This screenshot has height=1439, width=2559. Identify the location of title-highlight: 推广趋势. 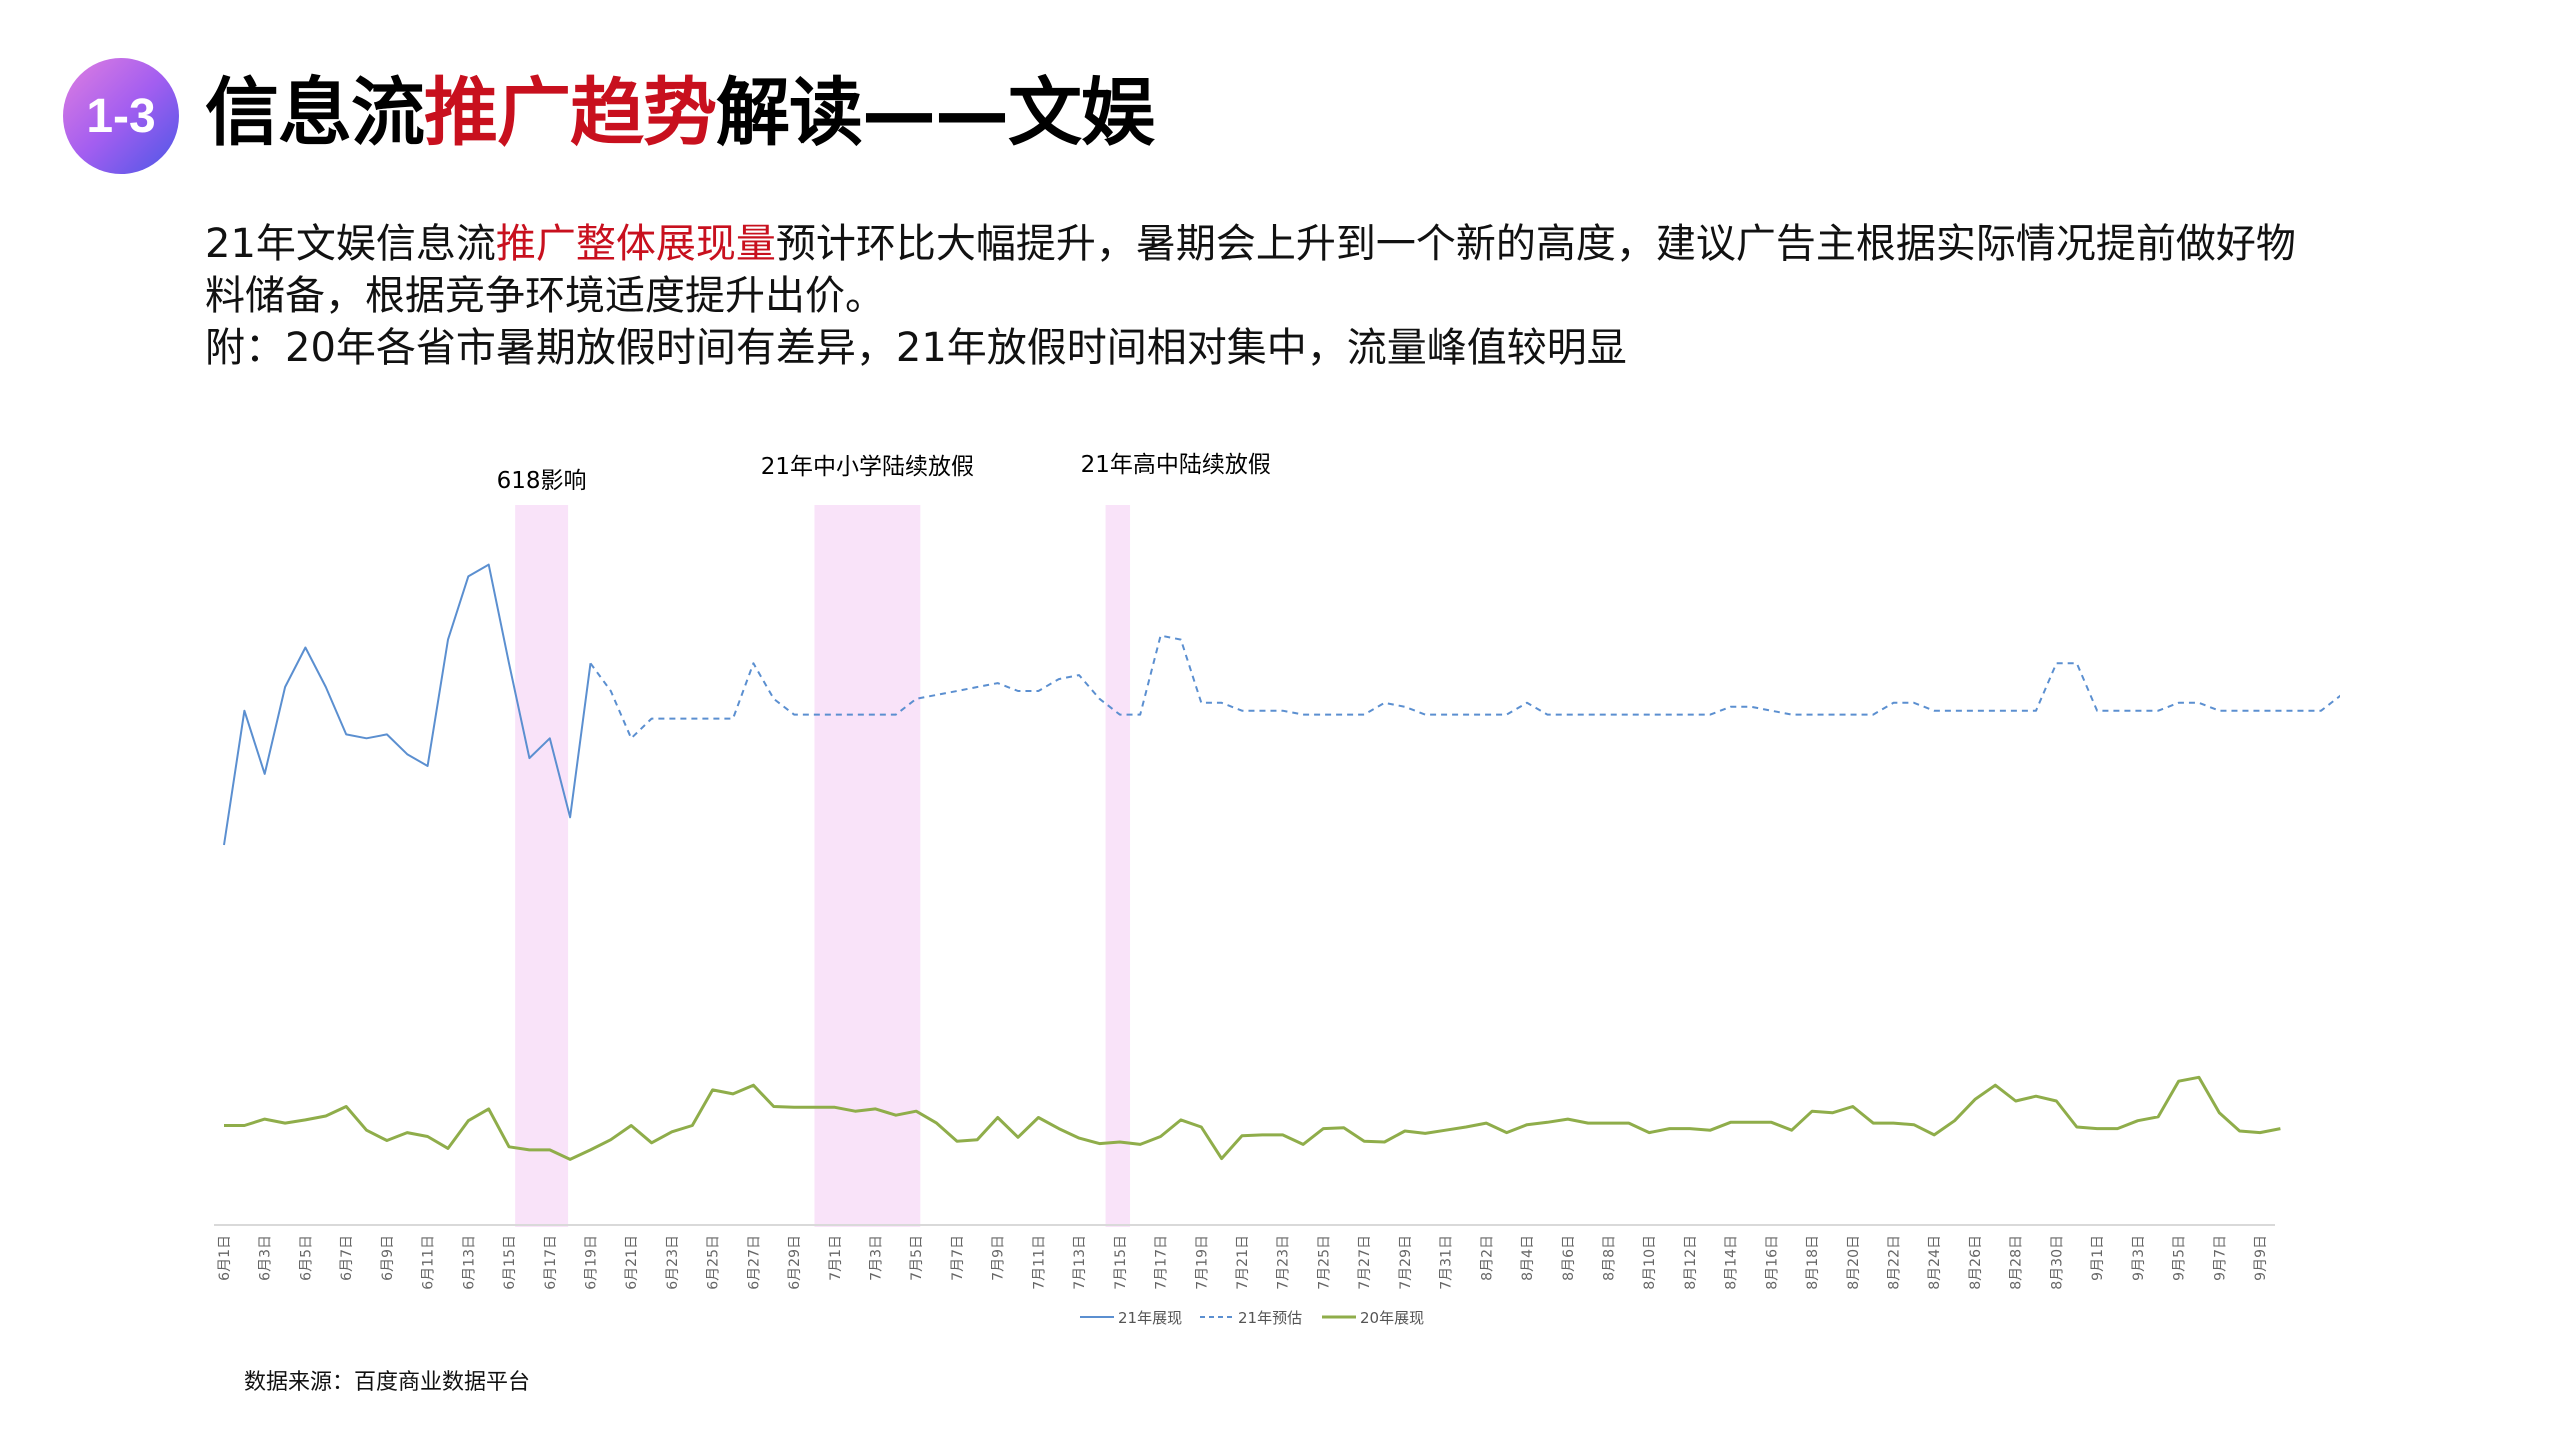
(570, 113).